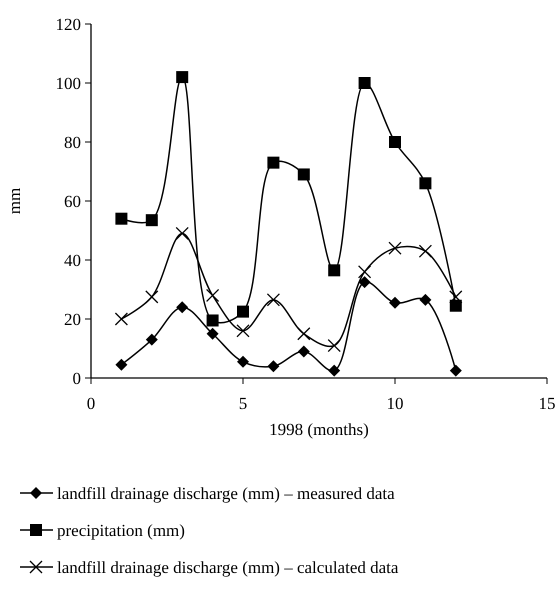 The image size is (557, 595). What do you see at coordinates (68, 83) in the screenshot?
I see `y-tick-label: 100` at bounding box center [68, 83].